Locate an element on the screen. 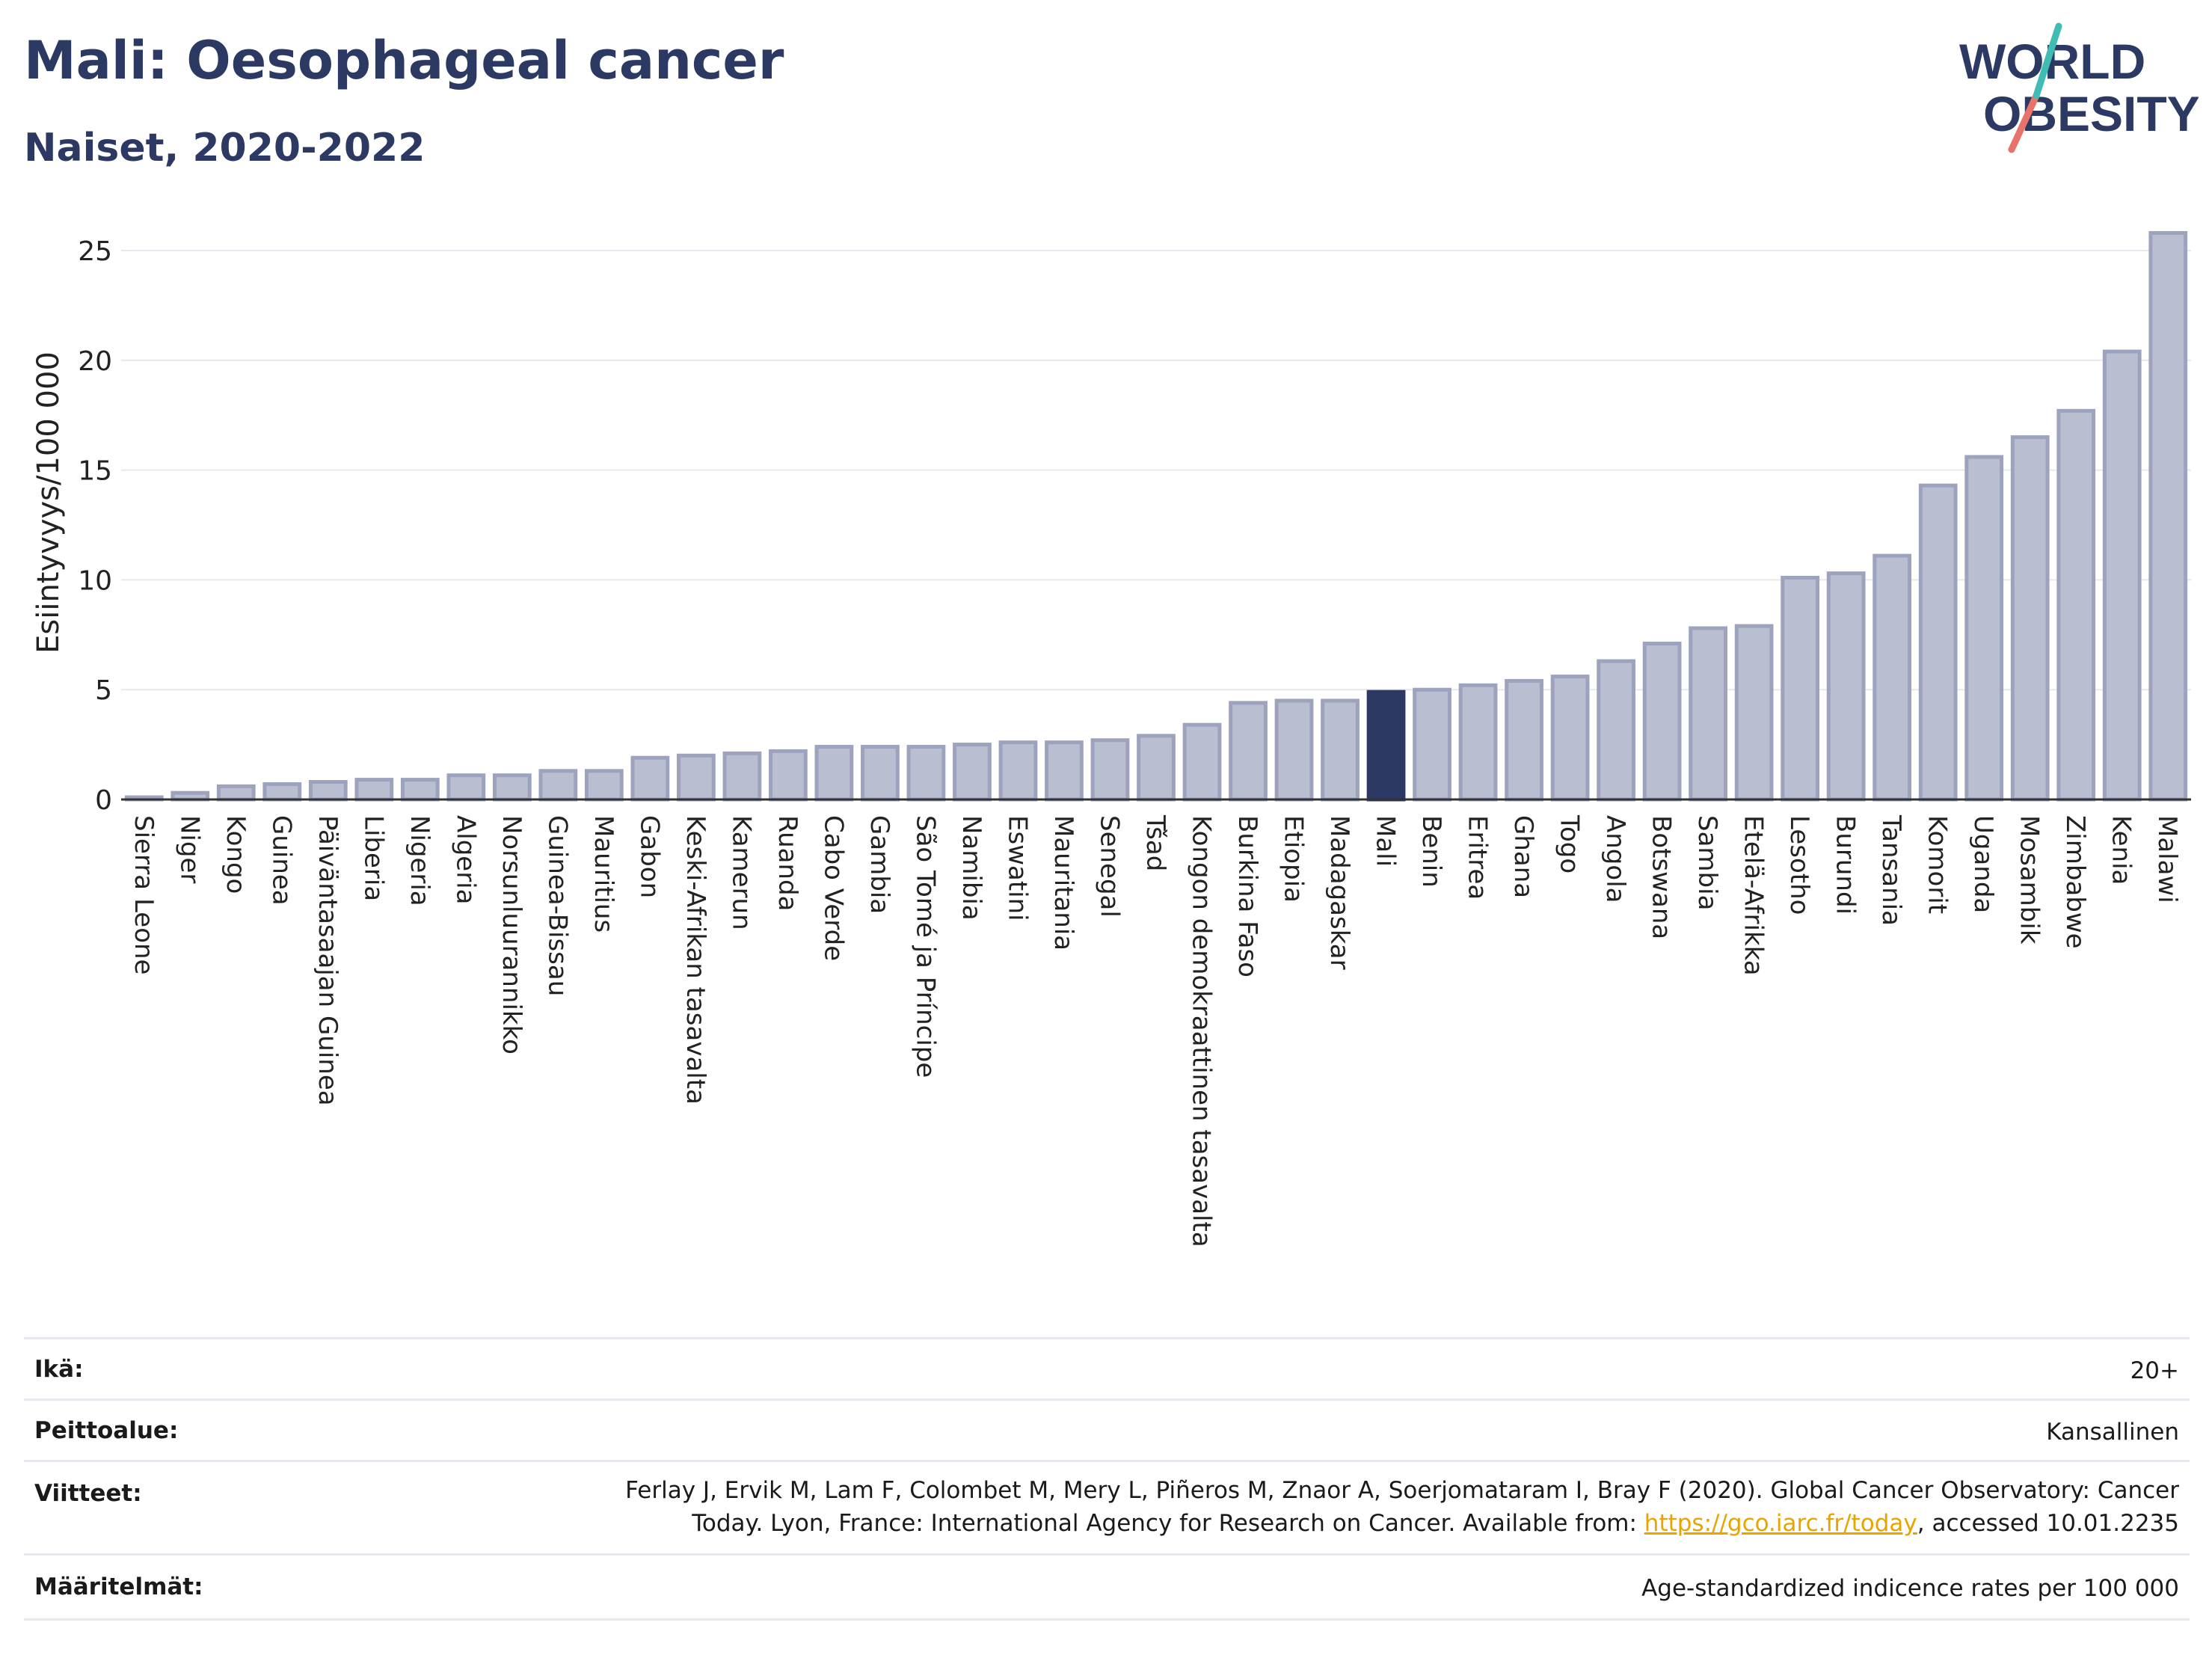  y-tick-labels: 0 5 10 15 20 25 is located at coordinates (95, 526).